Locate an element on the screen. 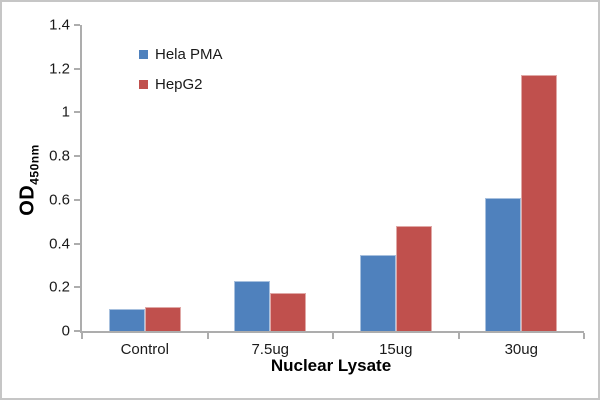 Image resolution: width=600 pixels, height=400 pixels. bar-hela-pma-7.5ug is located at coordinates (252, 305).